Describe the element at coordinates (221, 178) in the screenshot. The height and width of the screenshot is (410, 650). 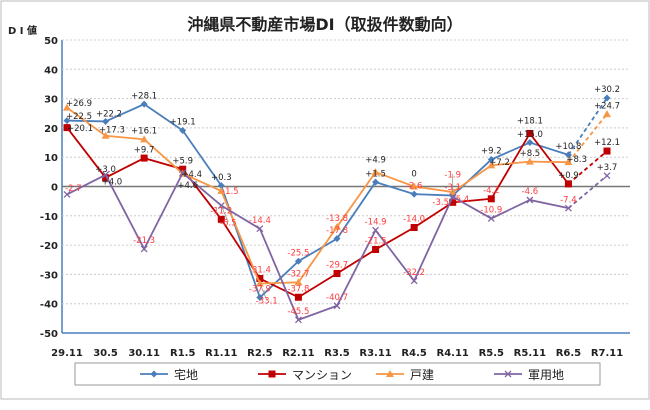
I see `data-label: +0.3` at that location.